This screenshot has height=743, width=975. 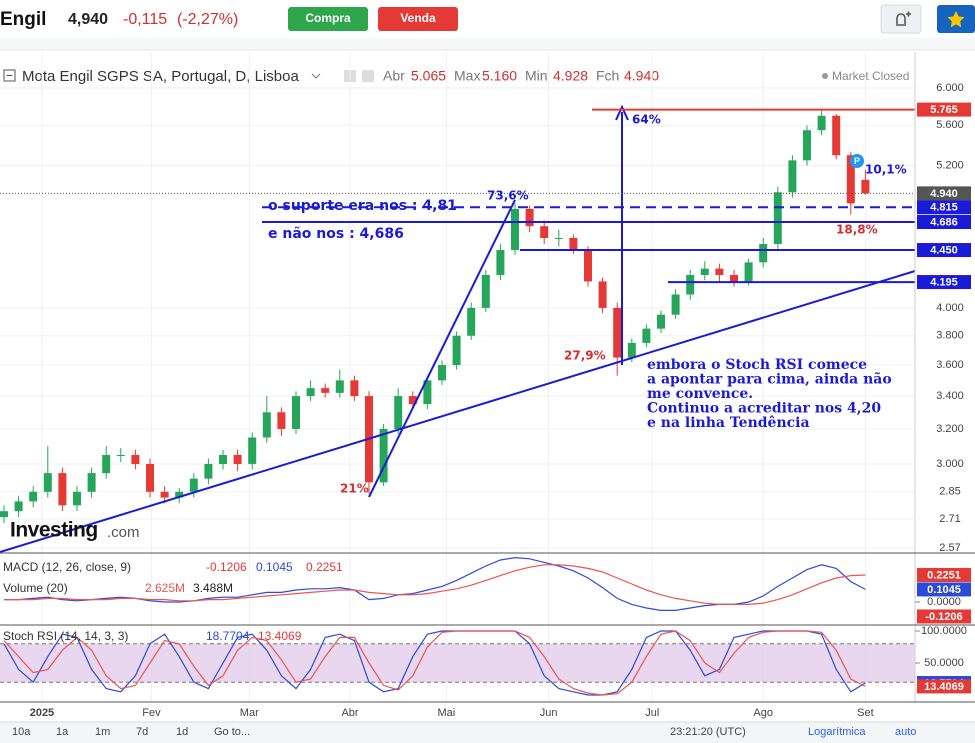 I want to click on ohlc-label: Fch, so click(x=607, y=76).